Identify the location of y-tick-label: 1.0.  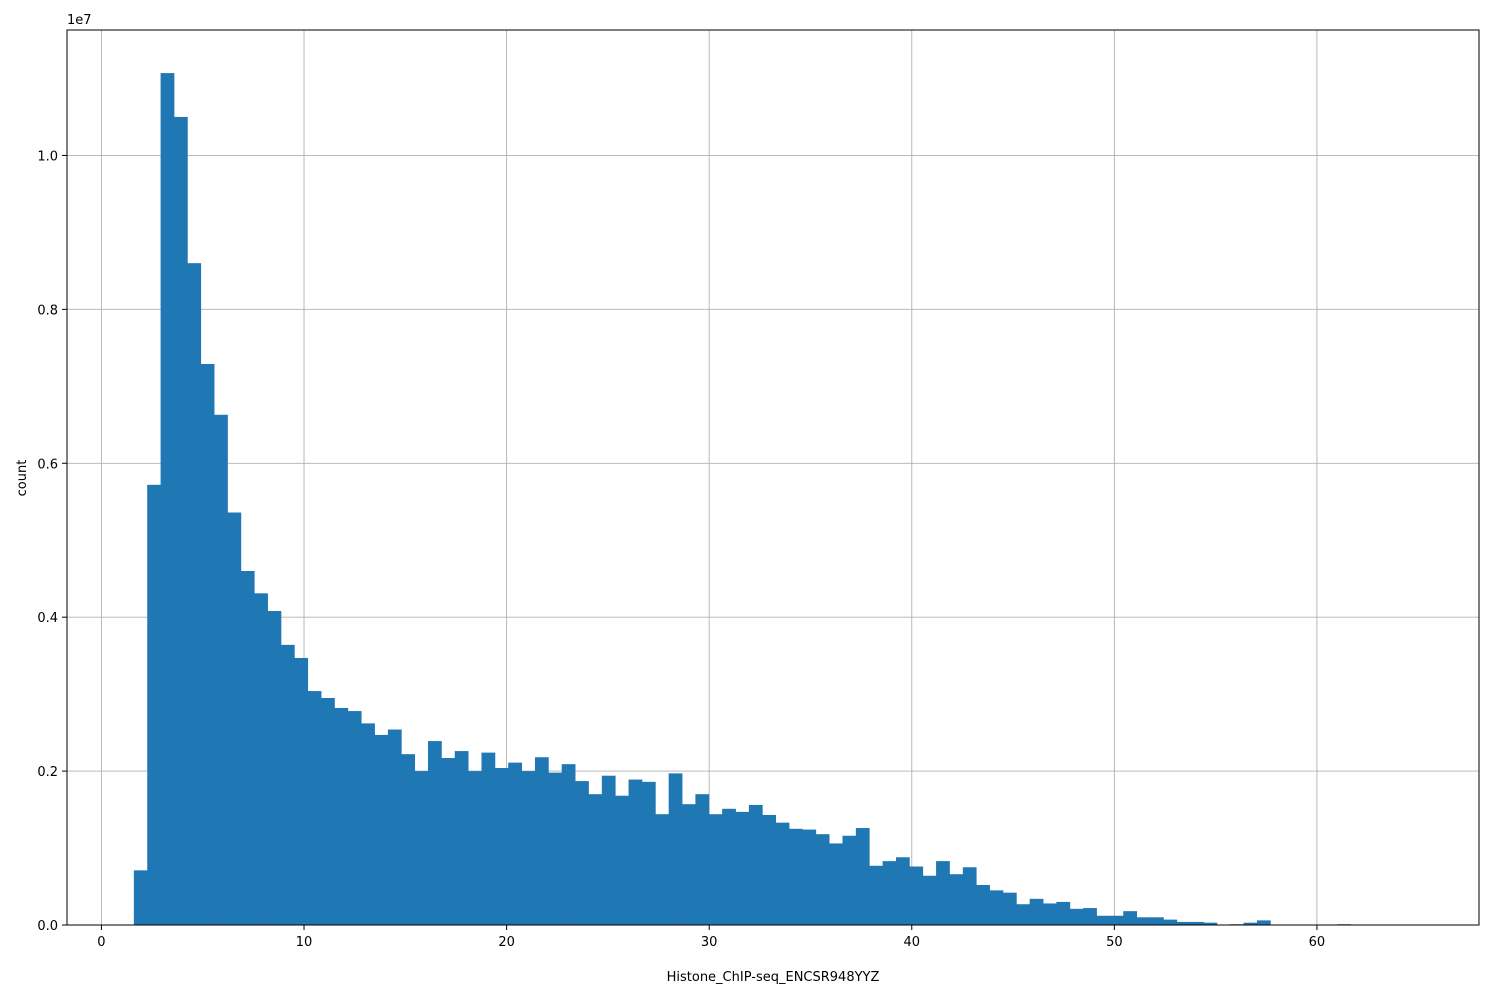
(47, 156).